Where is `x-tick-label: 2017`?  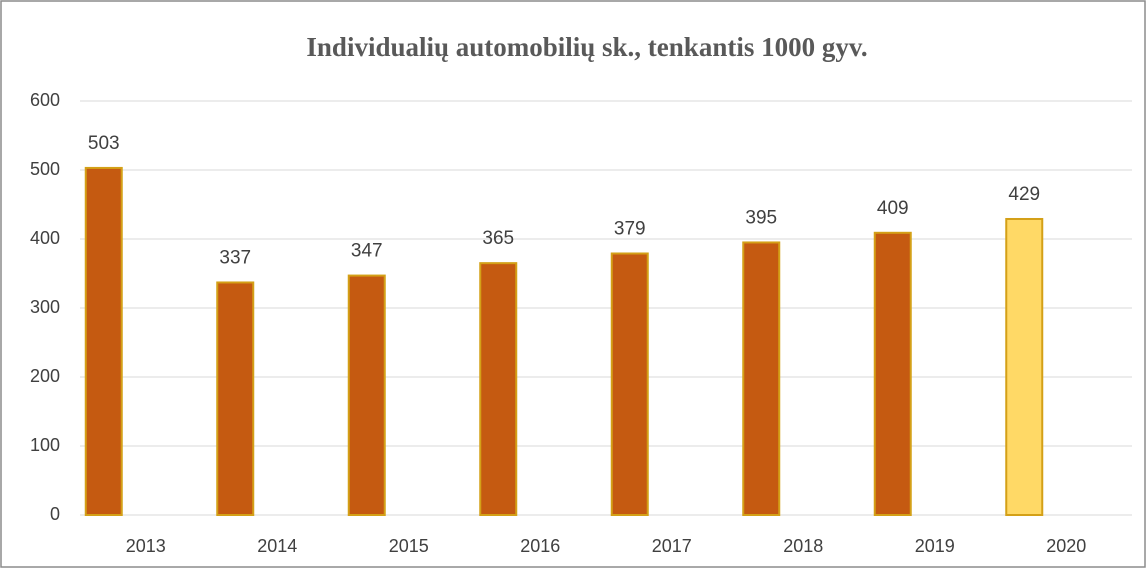
x-tick-label: 2017 is located at coordinates (672, 546).